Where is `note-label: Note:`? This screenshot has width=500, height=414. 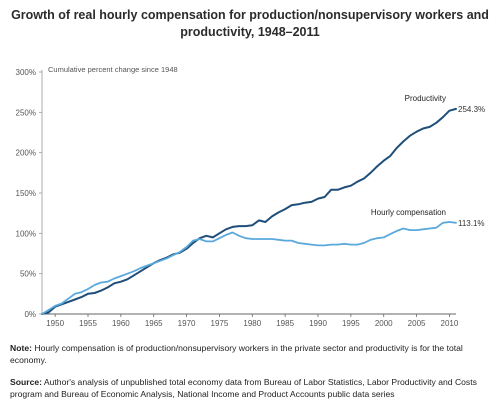
note-label: Note: is located at coordinates (21, 348).